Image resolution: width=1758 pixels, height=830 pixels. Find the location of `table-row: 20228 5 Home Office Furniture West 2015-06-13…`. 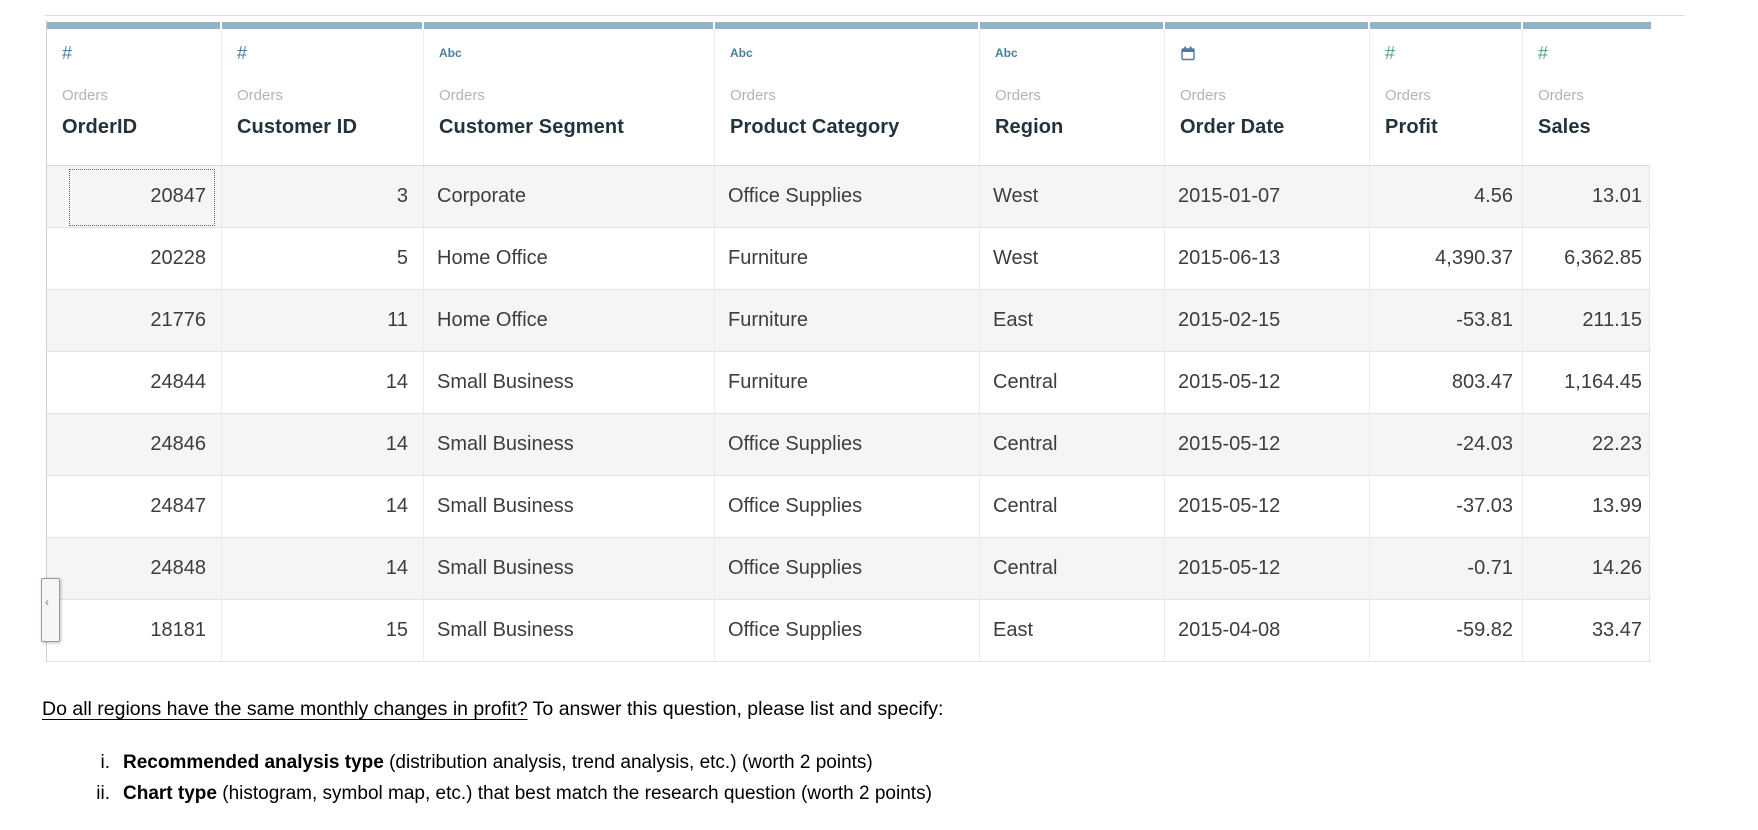

table-row: 20228 5 Home Office Furniture West 2015-06-13… is located at coordinates (849, 259).